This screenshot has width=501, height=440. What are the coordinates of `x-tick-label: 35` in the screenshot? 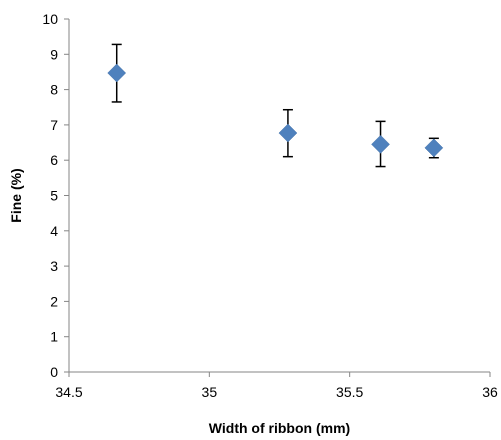 It's located at (210, 392).